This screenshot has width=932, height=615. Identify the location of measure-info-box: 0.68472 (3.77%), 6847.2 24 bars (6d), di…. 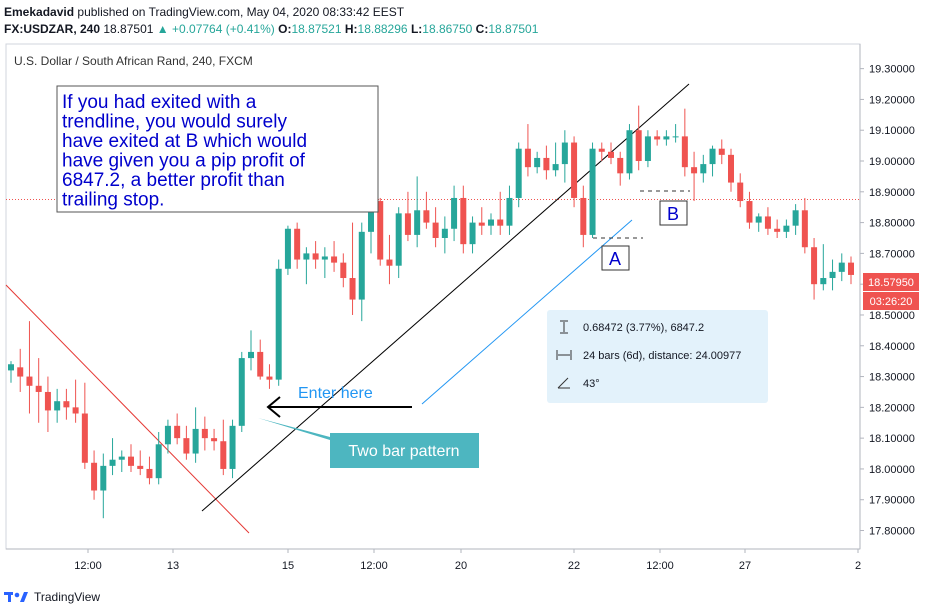
(657, 356).